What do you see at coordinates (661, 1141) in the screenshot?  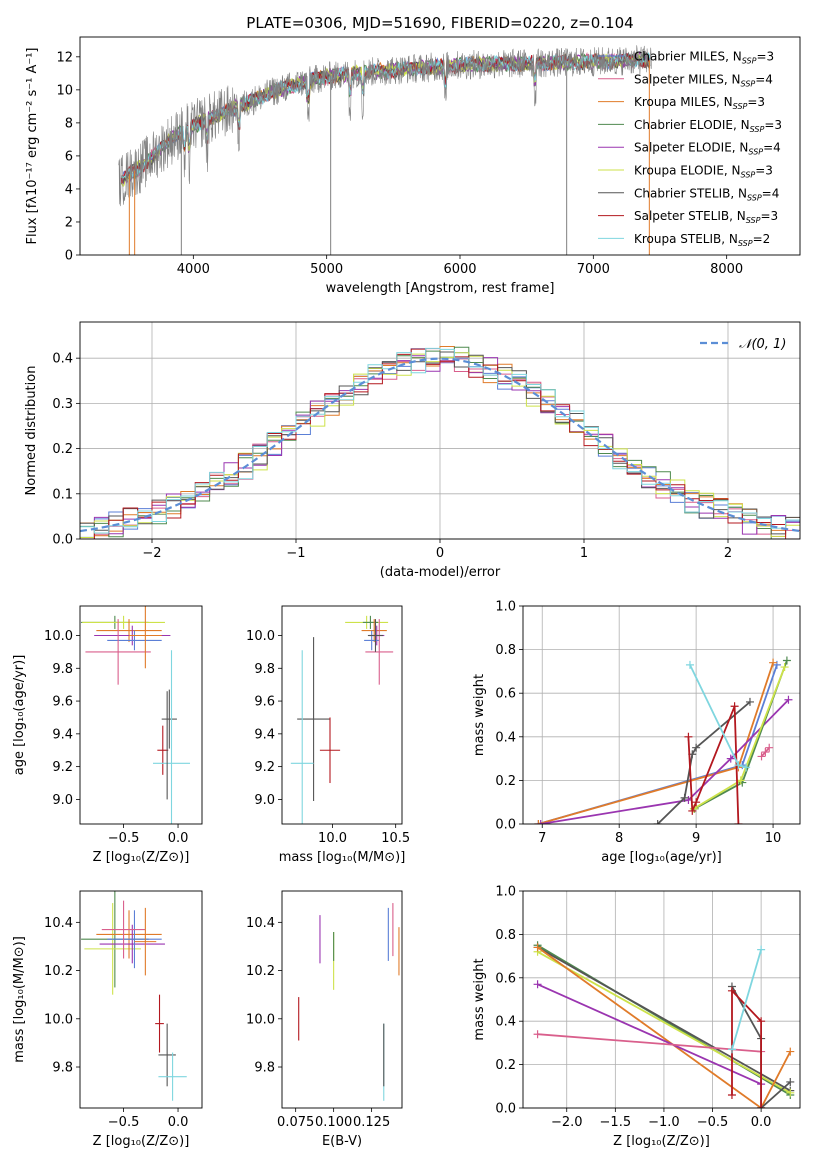 I see `x-axis-label: Z [log₁₀(Z/Z⊙)]` at bounding box center [661, 1141].